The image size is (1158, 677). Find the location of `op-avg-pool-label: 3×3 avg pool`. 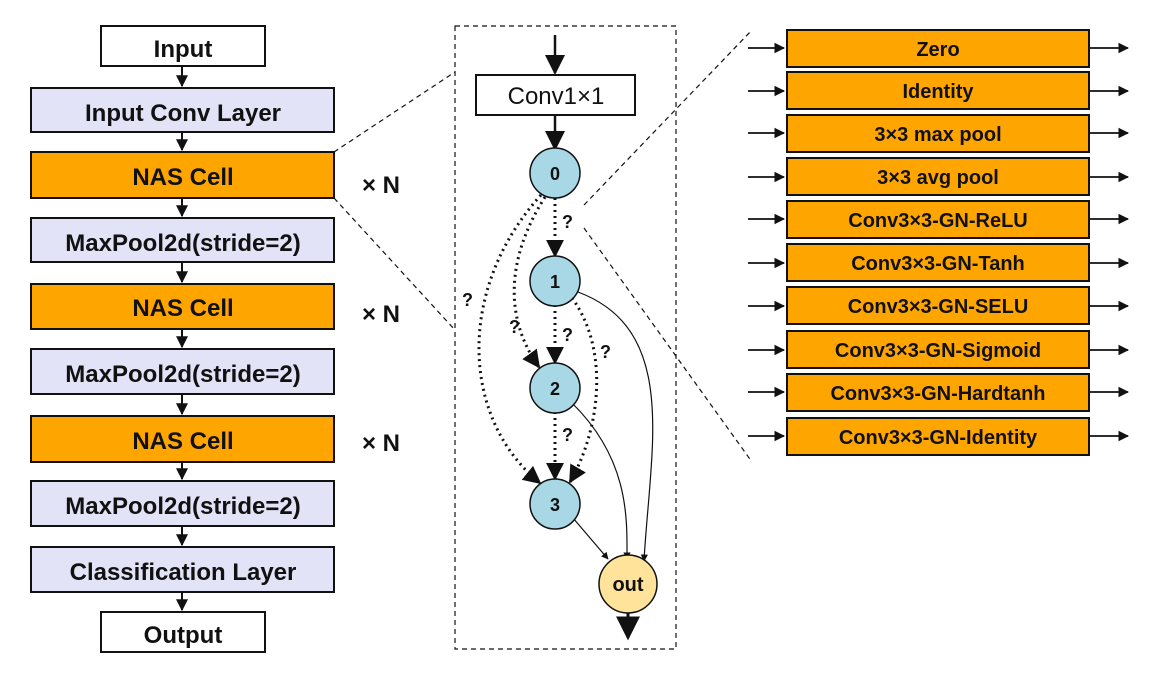

op-avg-pool-label: 3×3 avg pool is located at coordinates (938, 178).